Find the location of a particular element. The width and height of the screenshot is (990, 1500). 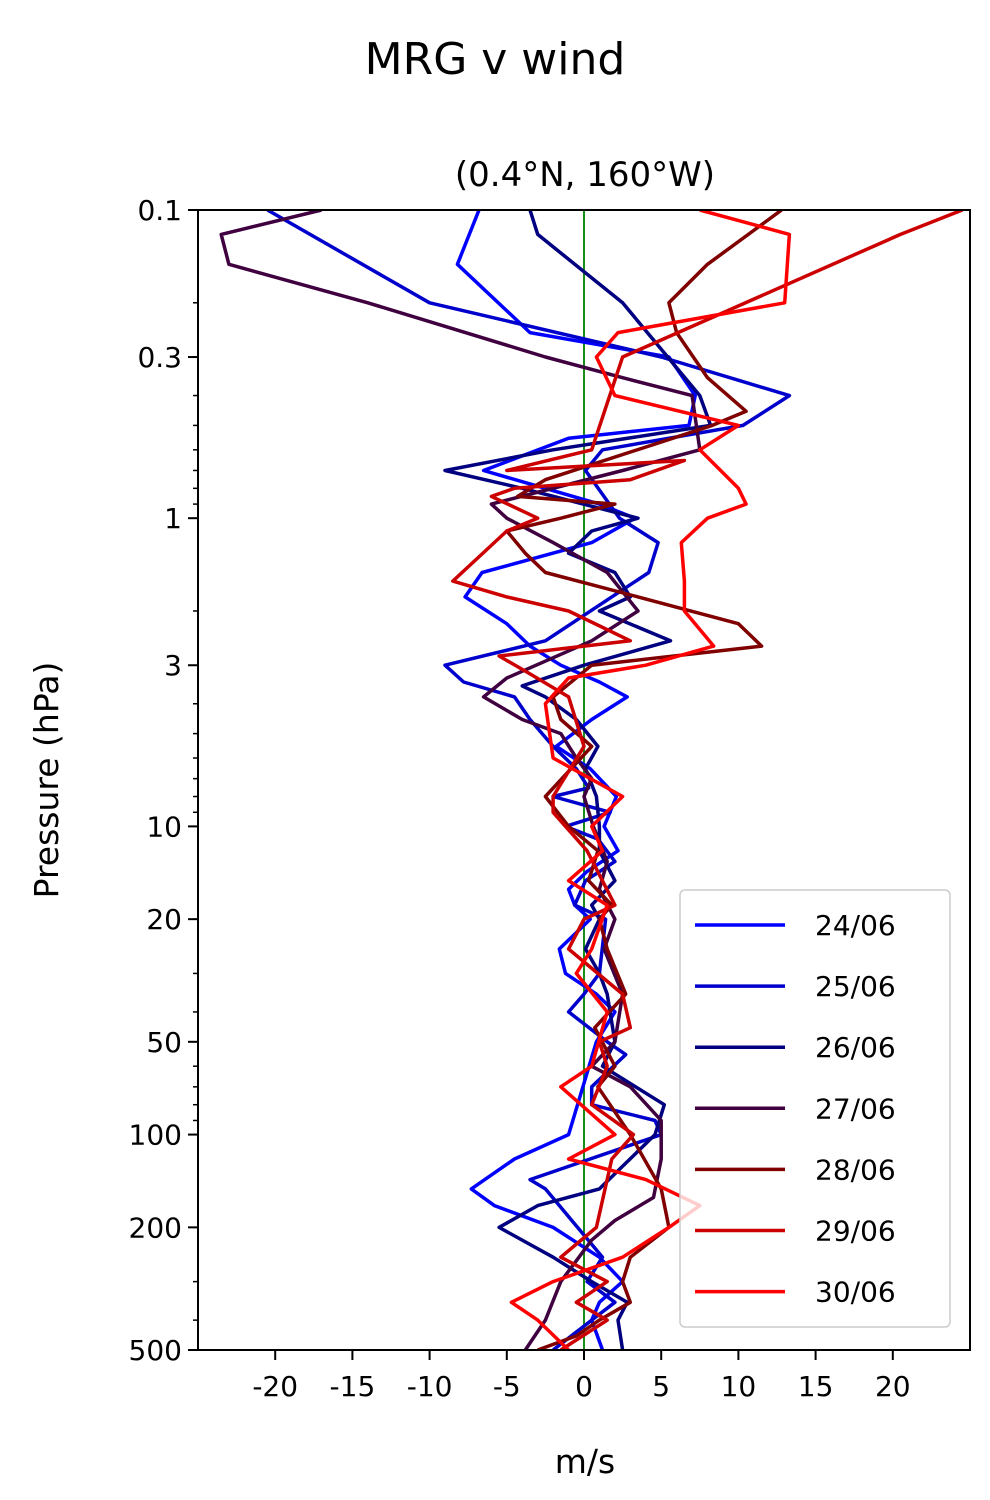

y-tick-label: 1 is located at coordinates (173, 518).